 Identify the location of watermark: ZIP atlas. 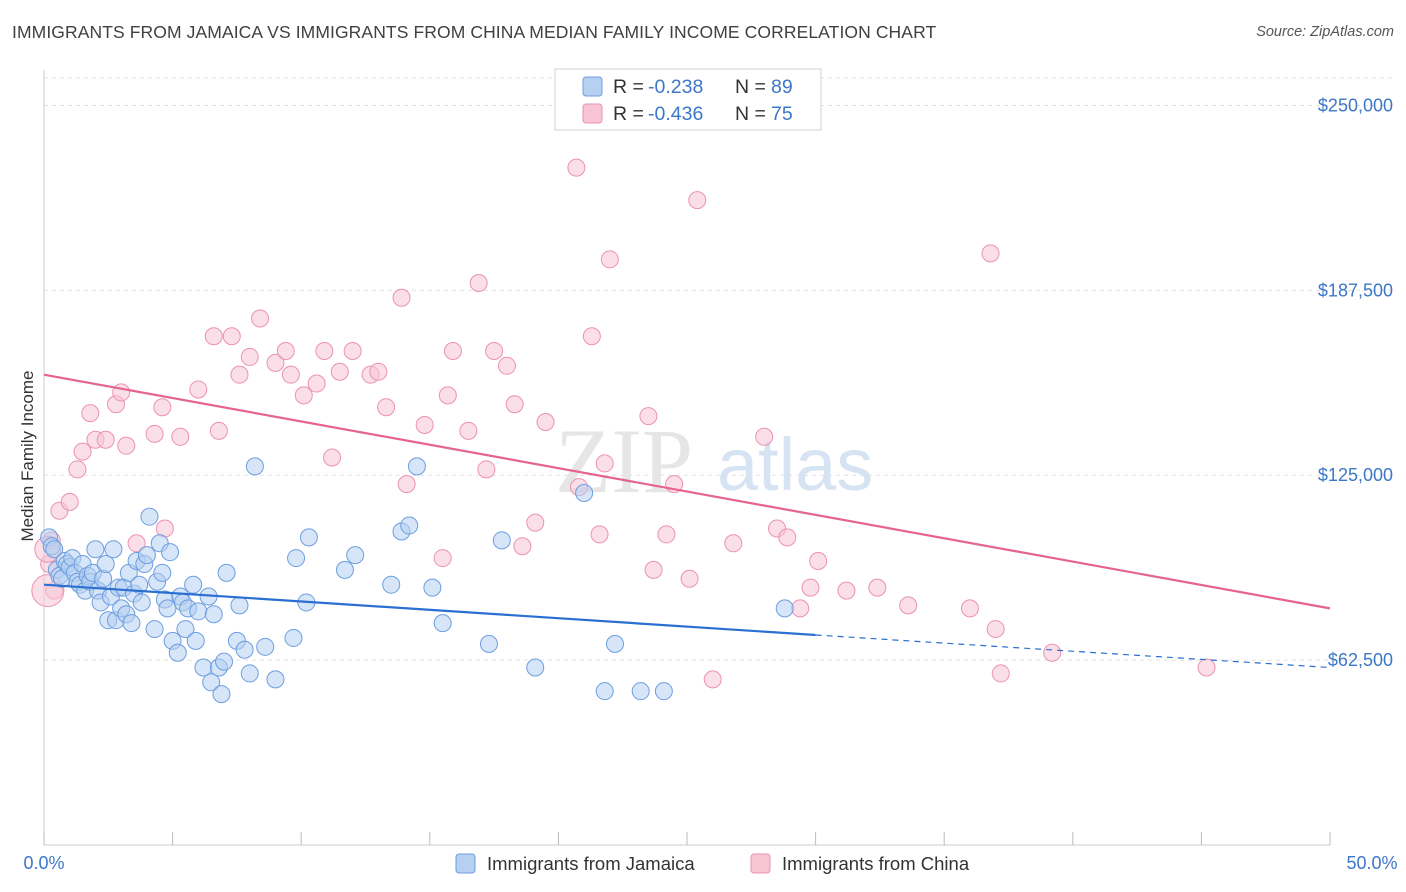
(714, 461).